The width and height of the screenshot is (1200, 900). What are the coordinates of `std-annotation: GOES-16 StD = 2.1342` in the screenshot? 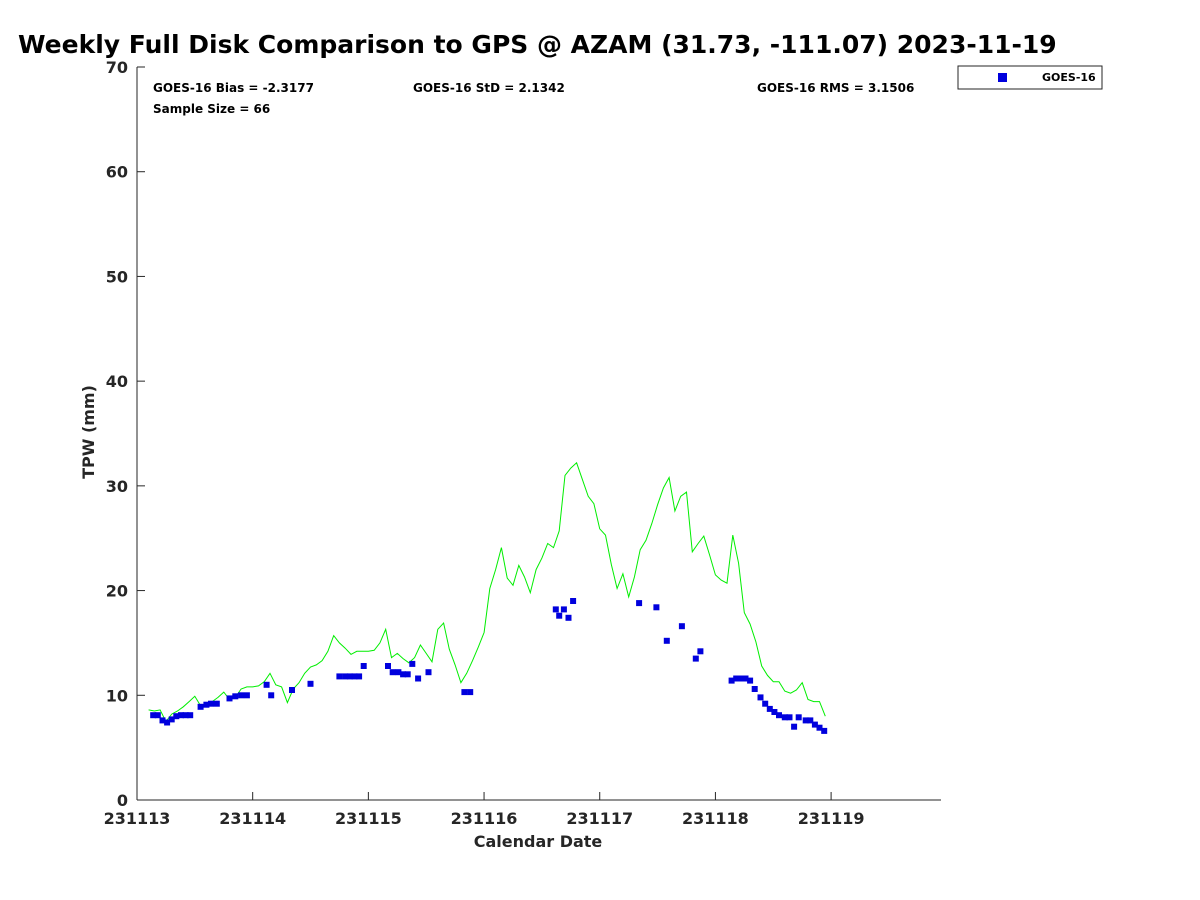 It's located at (489, 88).